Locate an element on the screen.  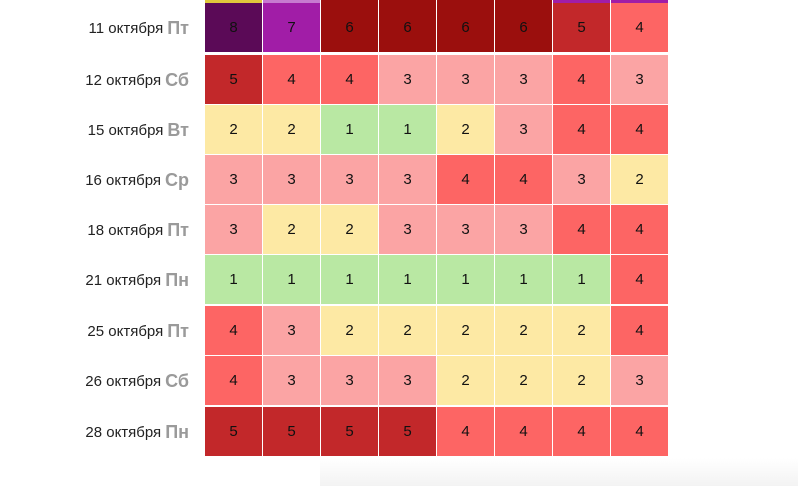
row-label: 18 октября Пт is located at coordinates (94, 230).